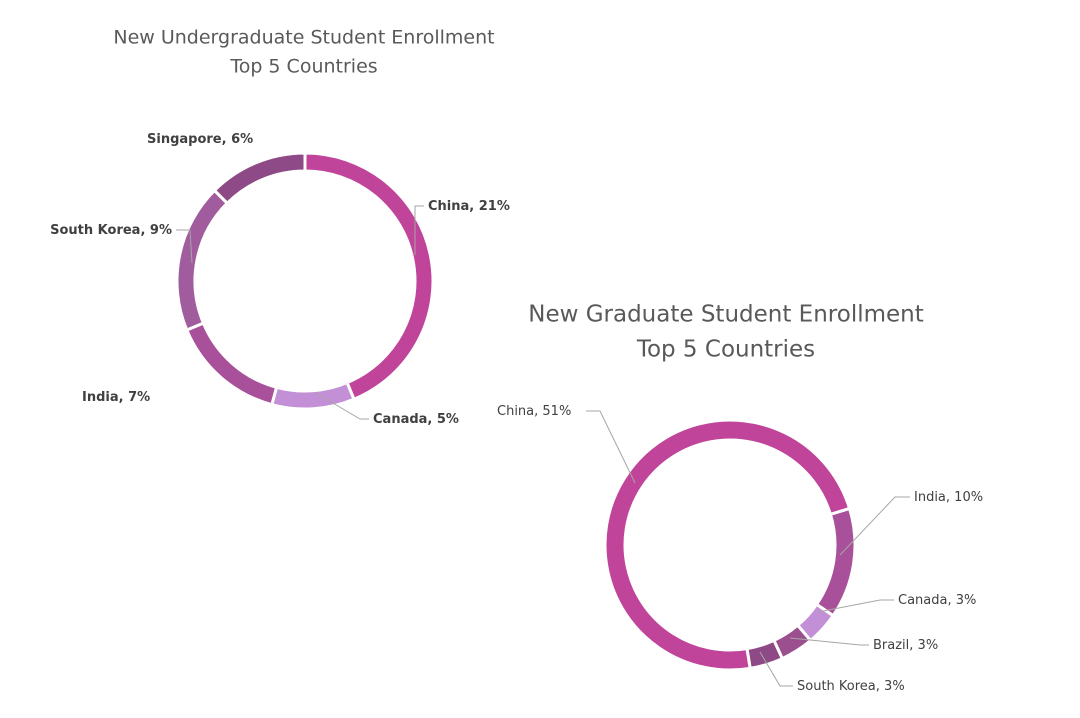  What do you see at coordinates (968, 497) in the screenshot?
I see `label-value: 10%` at bounding box center [968, 497].